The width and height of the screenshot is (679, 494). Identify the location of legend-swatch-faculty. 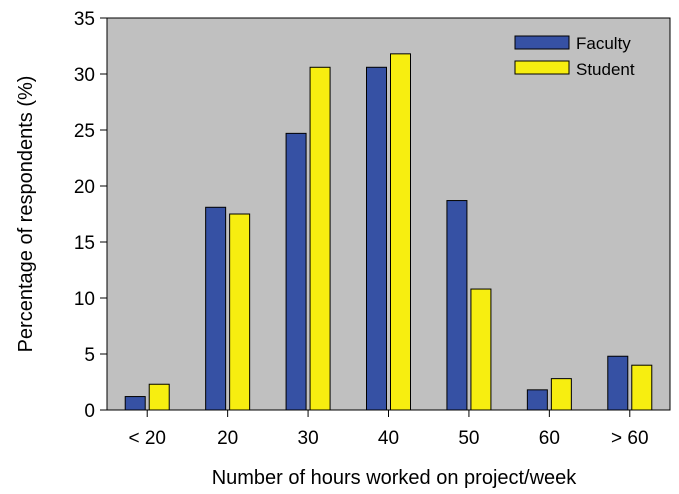
(542, 42).